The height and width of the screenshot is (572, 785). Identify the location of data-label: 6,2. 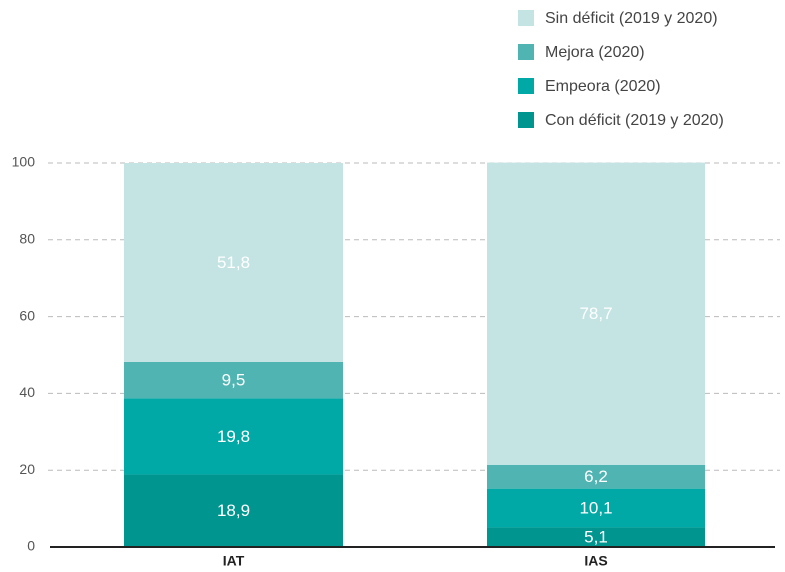
(596, 476).